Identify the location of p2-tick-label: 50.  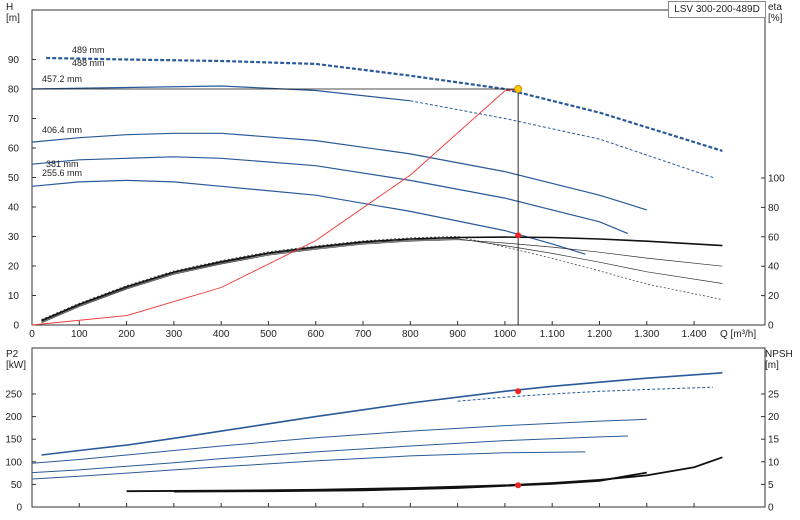
(17, 485).